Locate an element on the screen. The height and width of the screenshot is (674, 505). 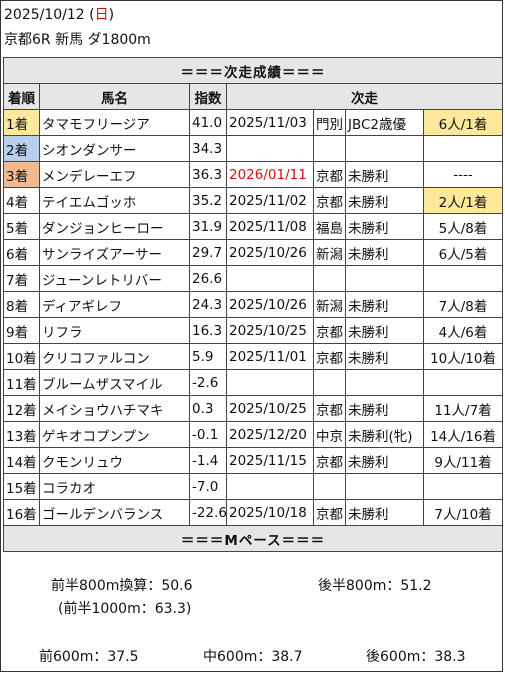
index-cell: 31.9 is located at coordinates (208, 226).